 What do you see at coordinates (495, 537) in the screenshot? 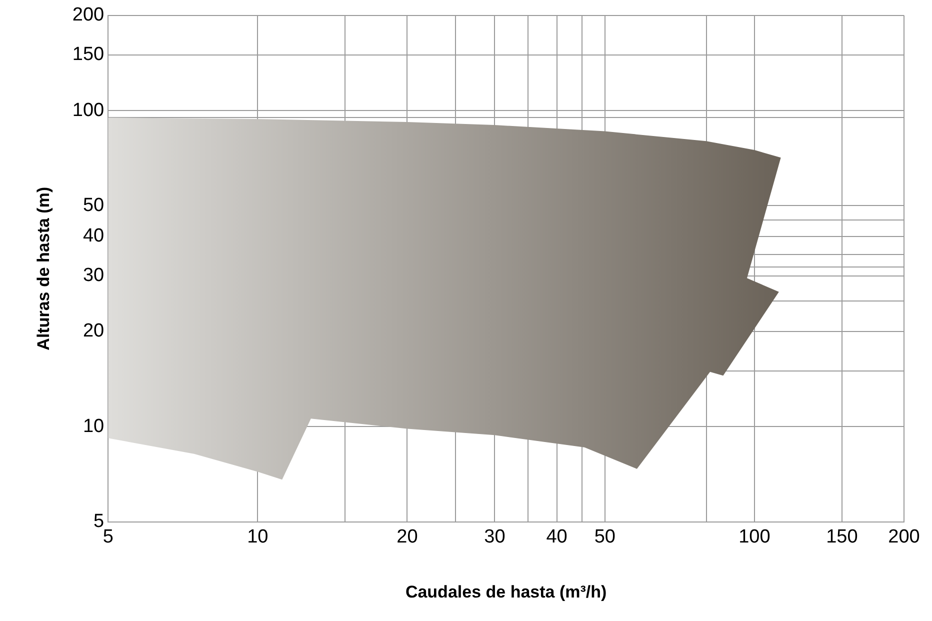
I see `x-tick-label: 30` at bounding box center [495, 537].